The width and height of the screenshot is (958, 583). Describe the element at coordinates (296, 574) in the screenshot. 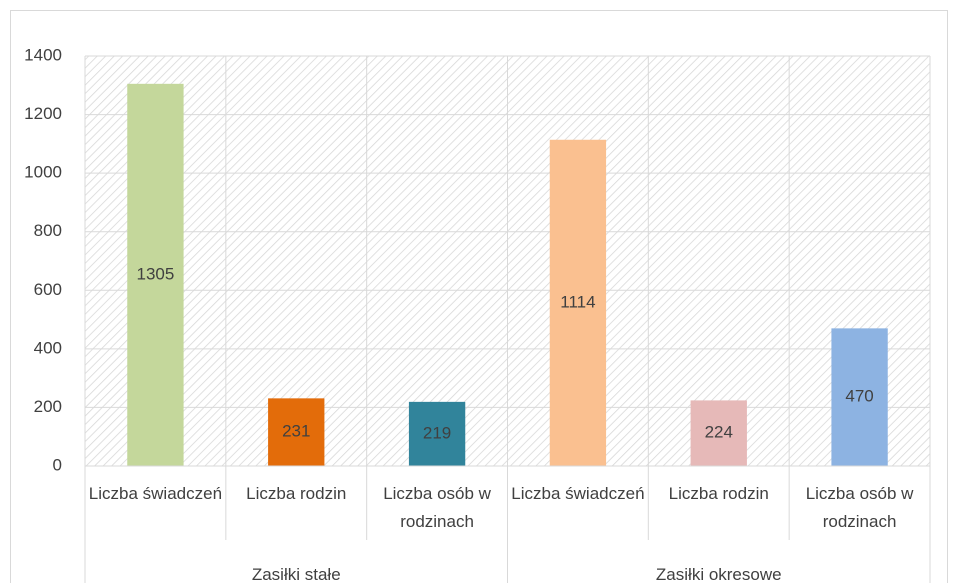

I see `group-label: Zasiłki stałe` at that location.